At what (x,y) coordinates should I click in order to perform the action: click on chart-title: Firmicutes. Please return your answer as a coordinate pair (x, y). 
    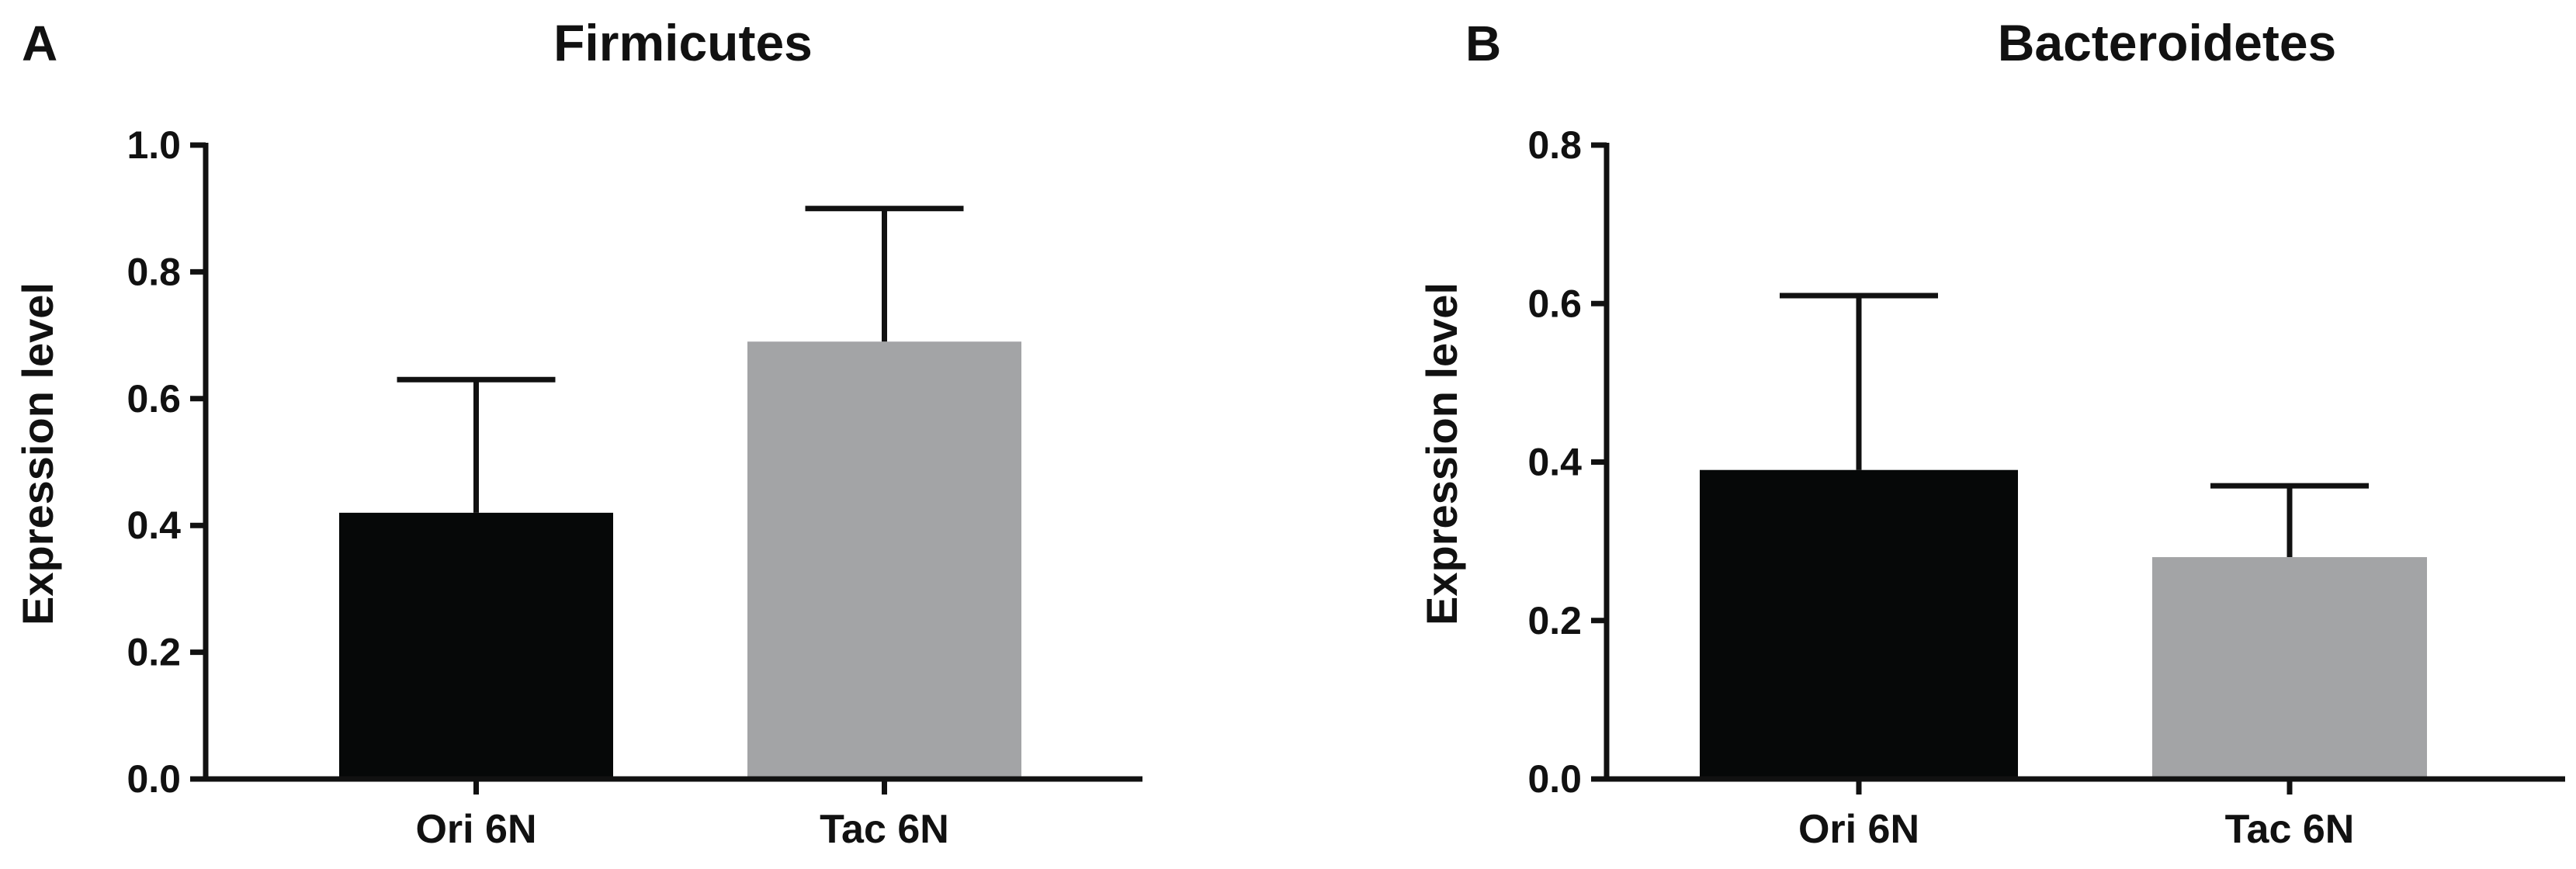
    Looking at the image, I should click on (683, 43).